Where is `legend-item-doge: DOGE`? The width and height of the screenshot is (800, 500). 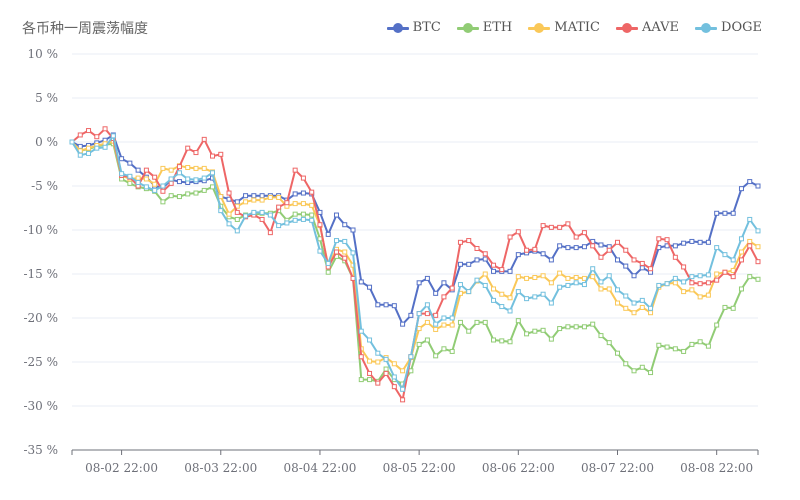
legend-item-doge: DOGE is located at coordinates (728, 27).